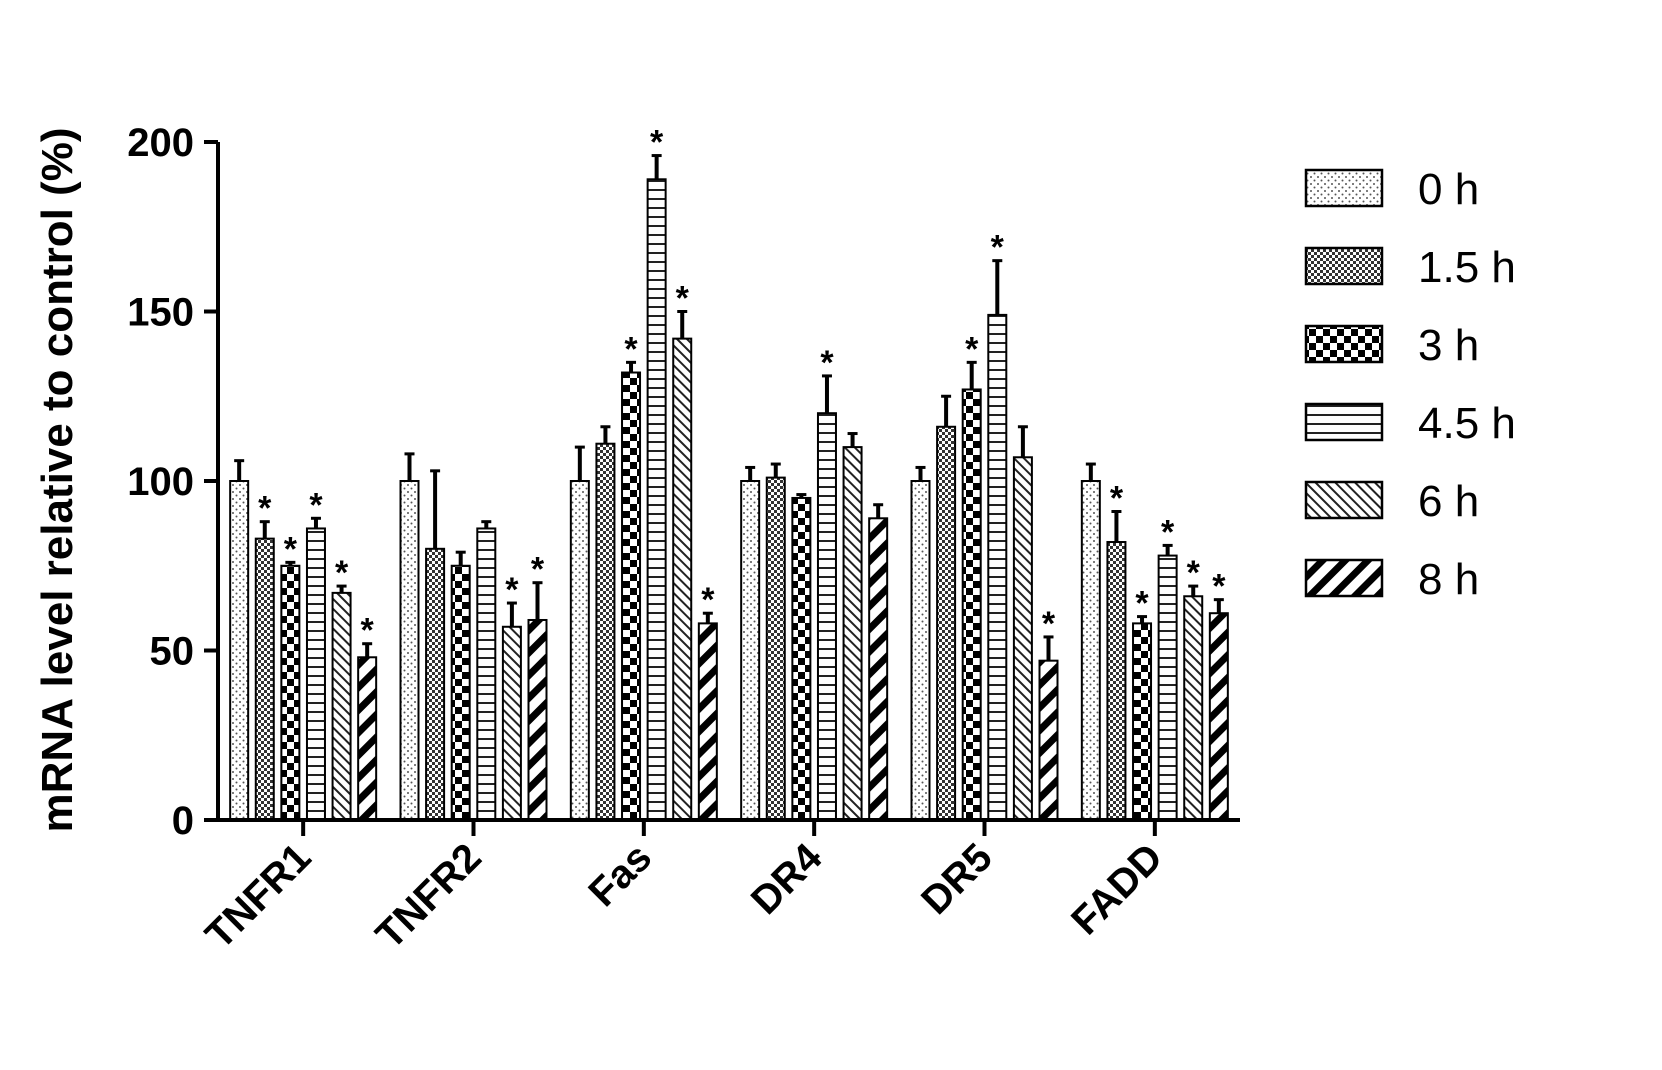 This screenshot has width=1662, height=1070. Describe the element at coordinates (957, 879) in the screenshot. I see `x-tick-label: DR5` at that location.